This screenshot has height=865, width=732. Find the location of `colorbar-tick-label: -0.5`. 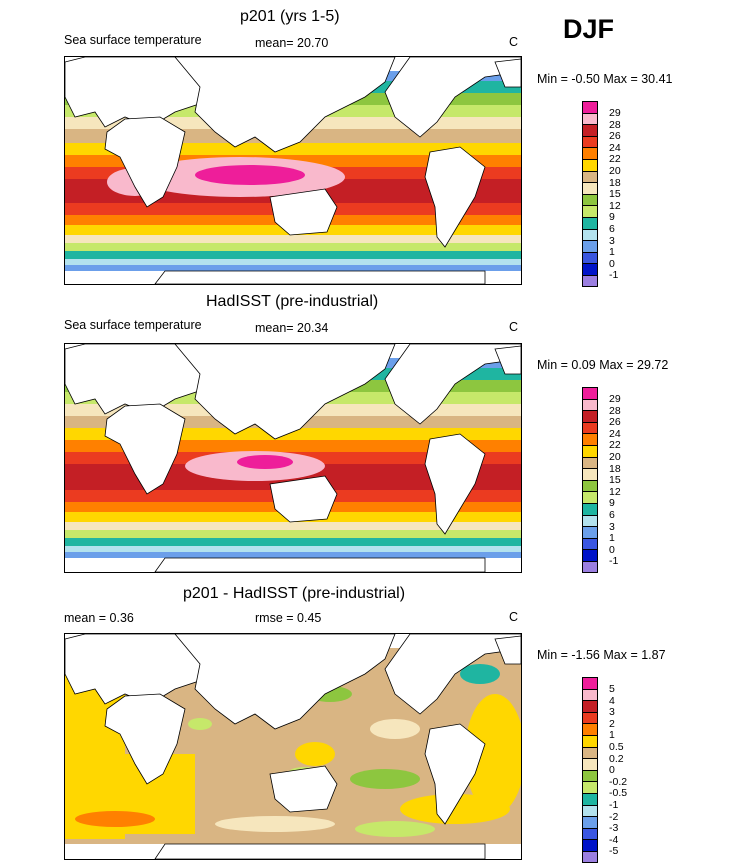

colorbar-tick-label: -0.5 is located at coordinates (618, 793).